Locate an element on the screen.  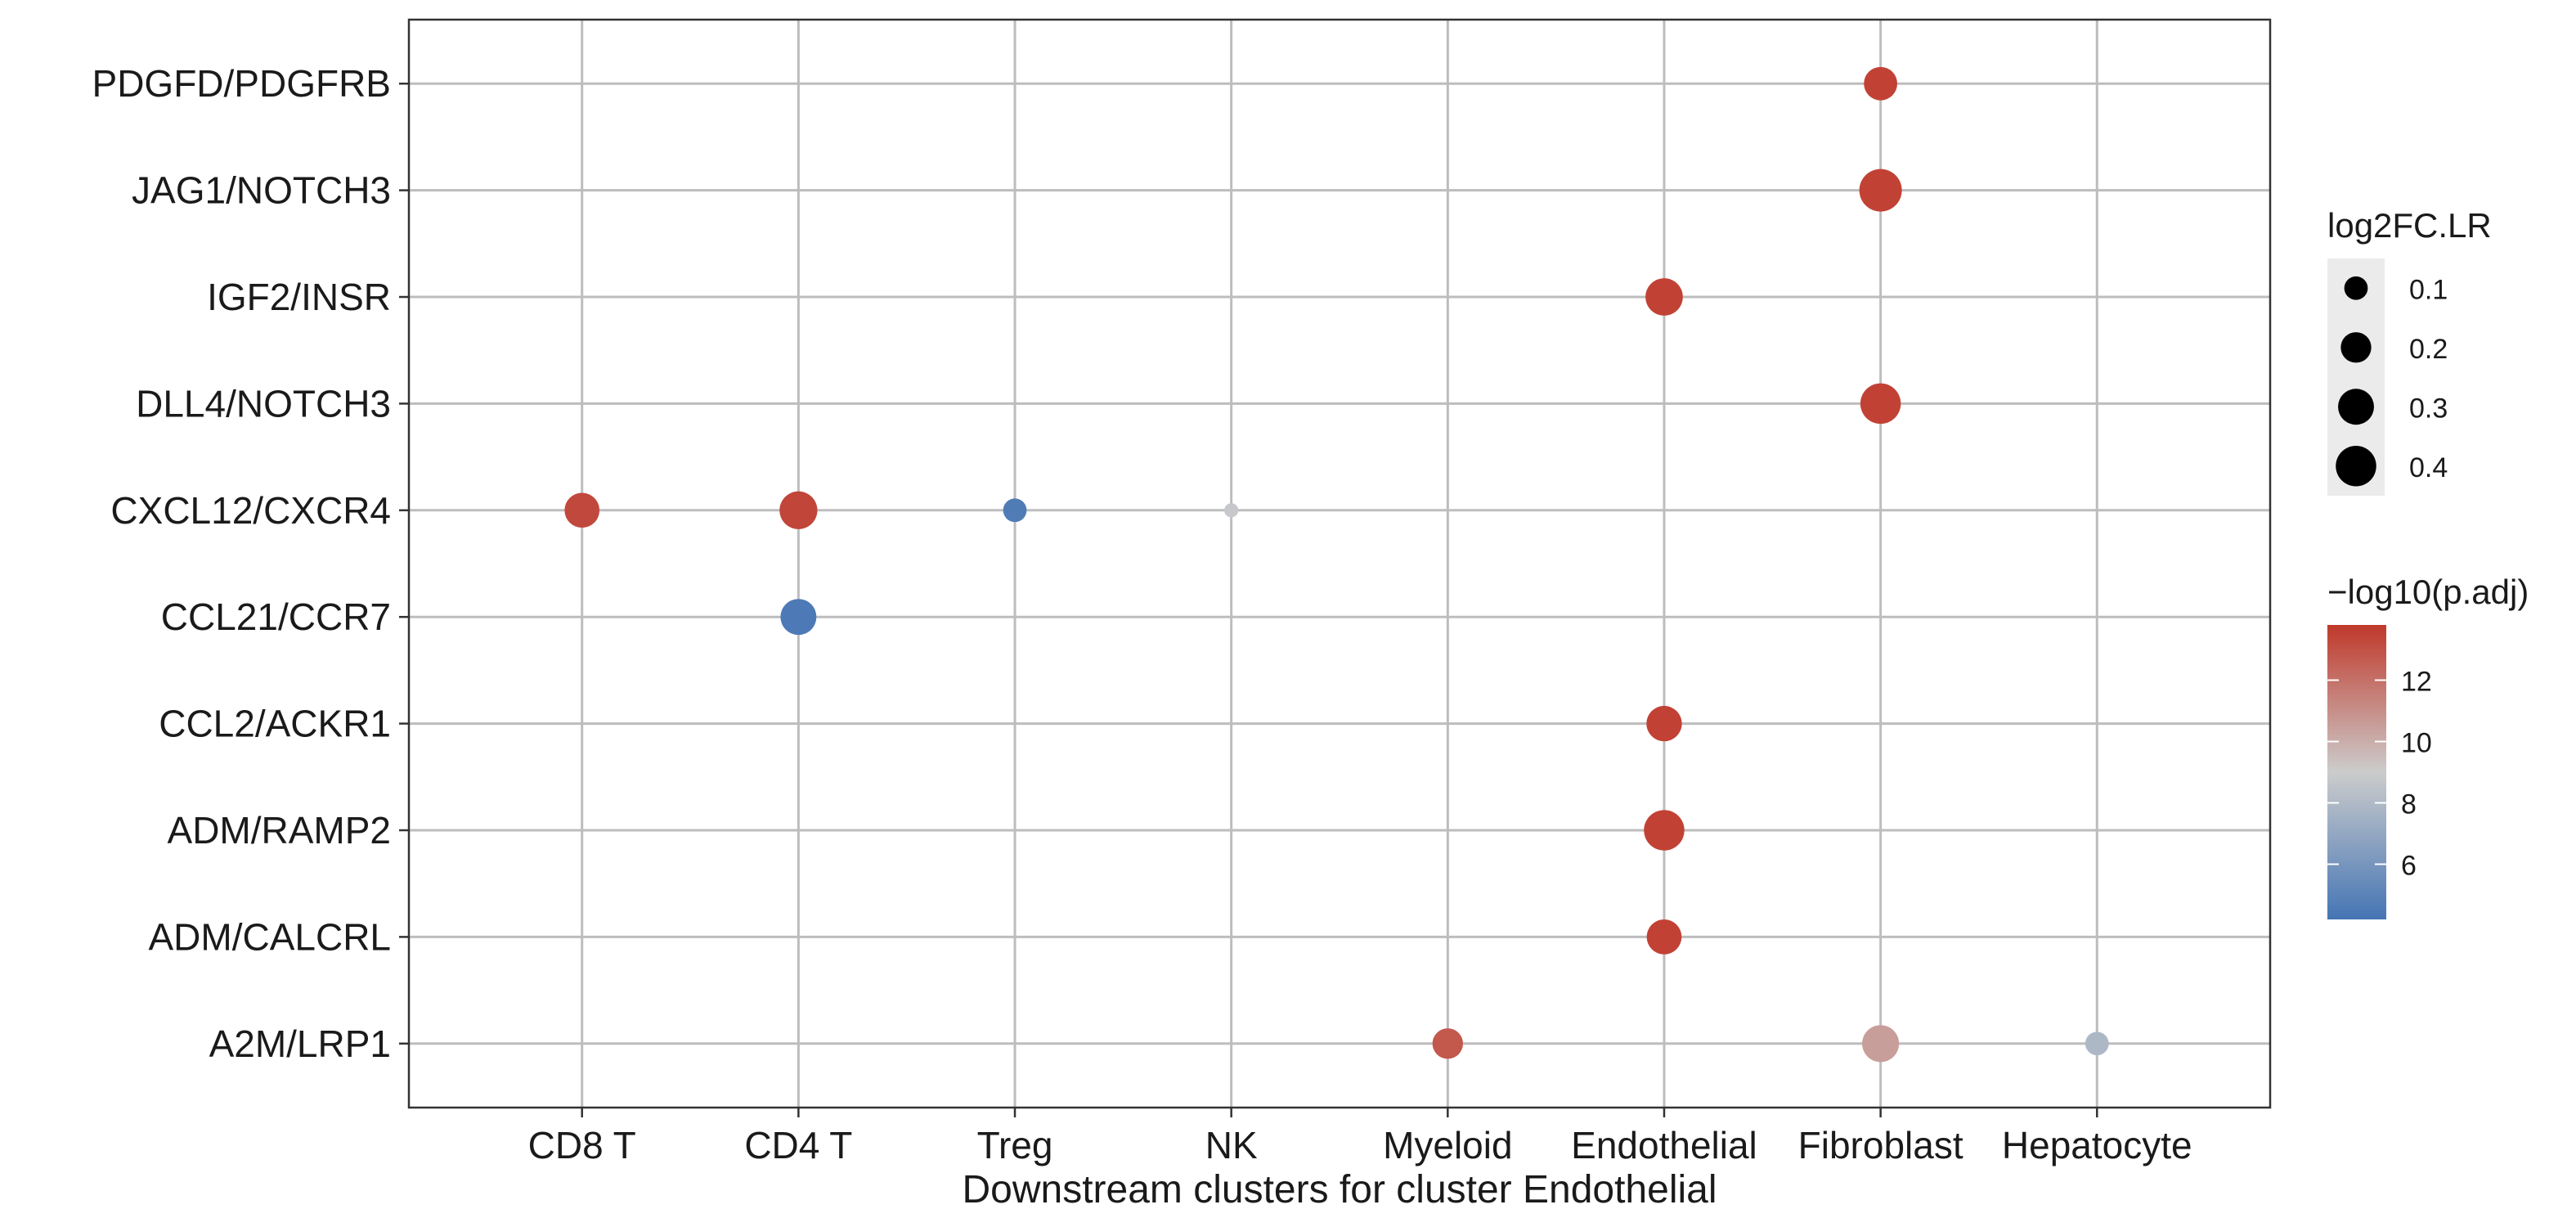
y-tick-label: A2M/LRP1 is located at coordinates (300, 1043).